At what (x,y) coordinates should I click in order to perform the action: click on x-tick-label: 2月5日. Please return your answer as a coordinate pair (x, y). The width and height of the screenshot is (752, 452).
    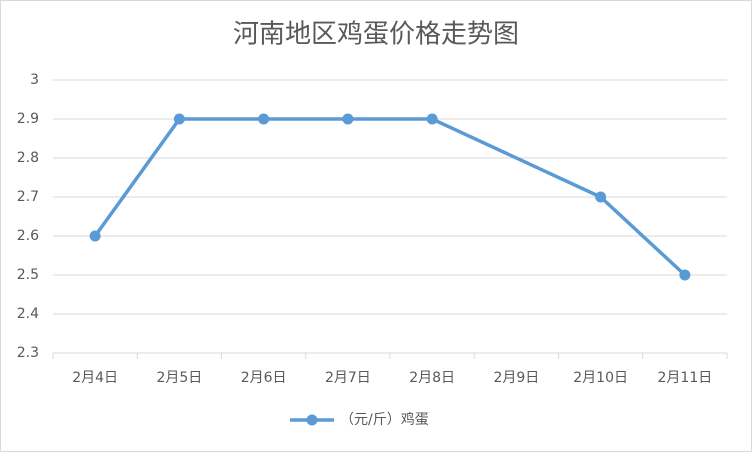
    Looking at the image, I should click on (179, 378).